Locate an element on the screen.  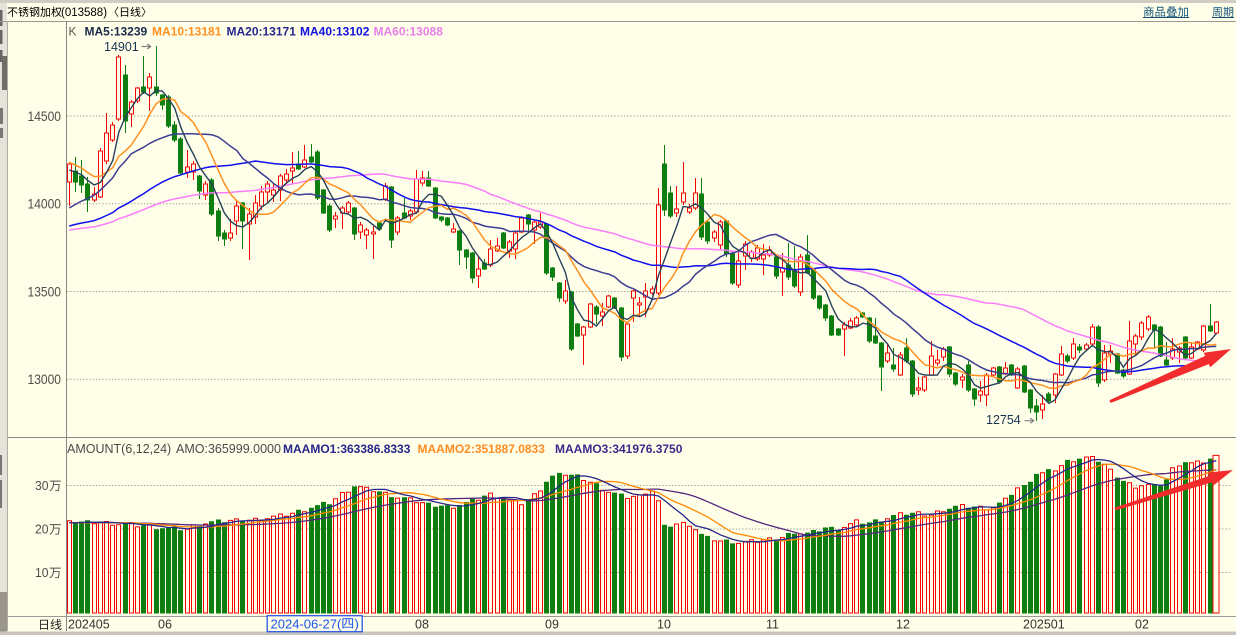
svg-text: 14901 is located at coordinates (121, 47).